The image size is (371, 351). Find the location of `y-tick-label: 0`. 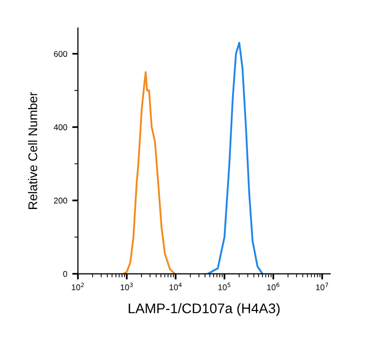

y-tick-label: 0 is located at coordinates (65, 273).